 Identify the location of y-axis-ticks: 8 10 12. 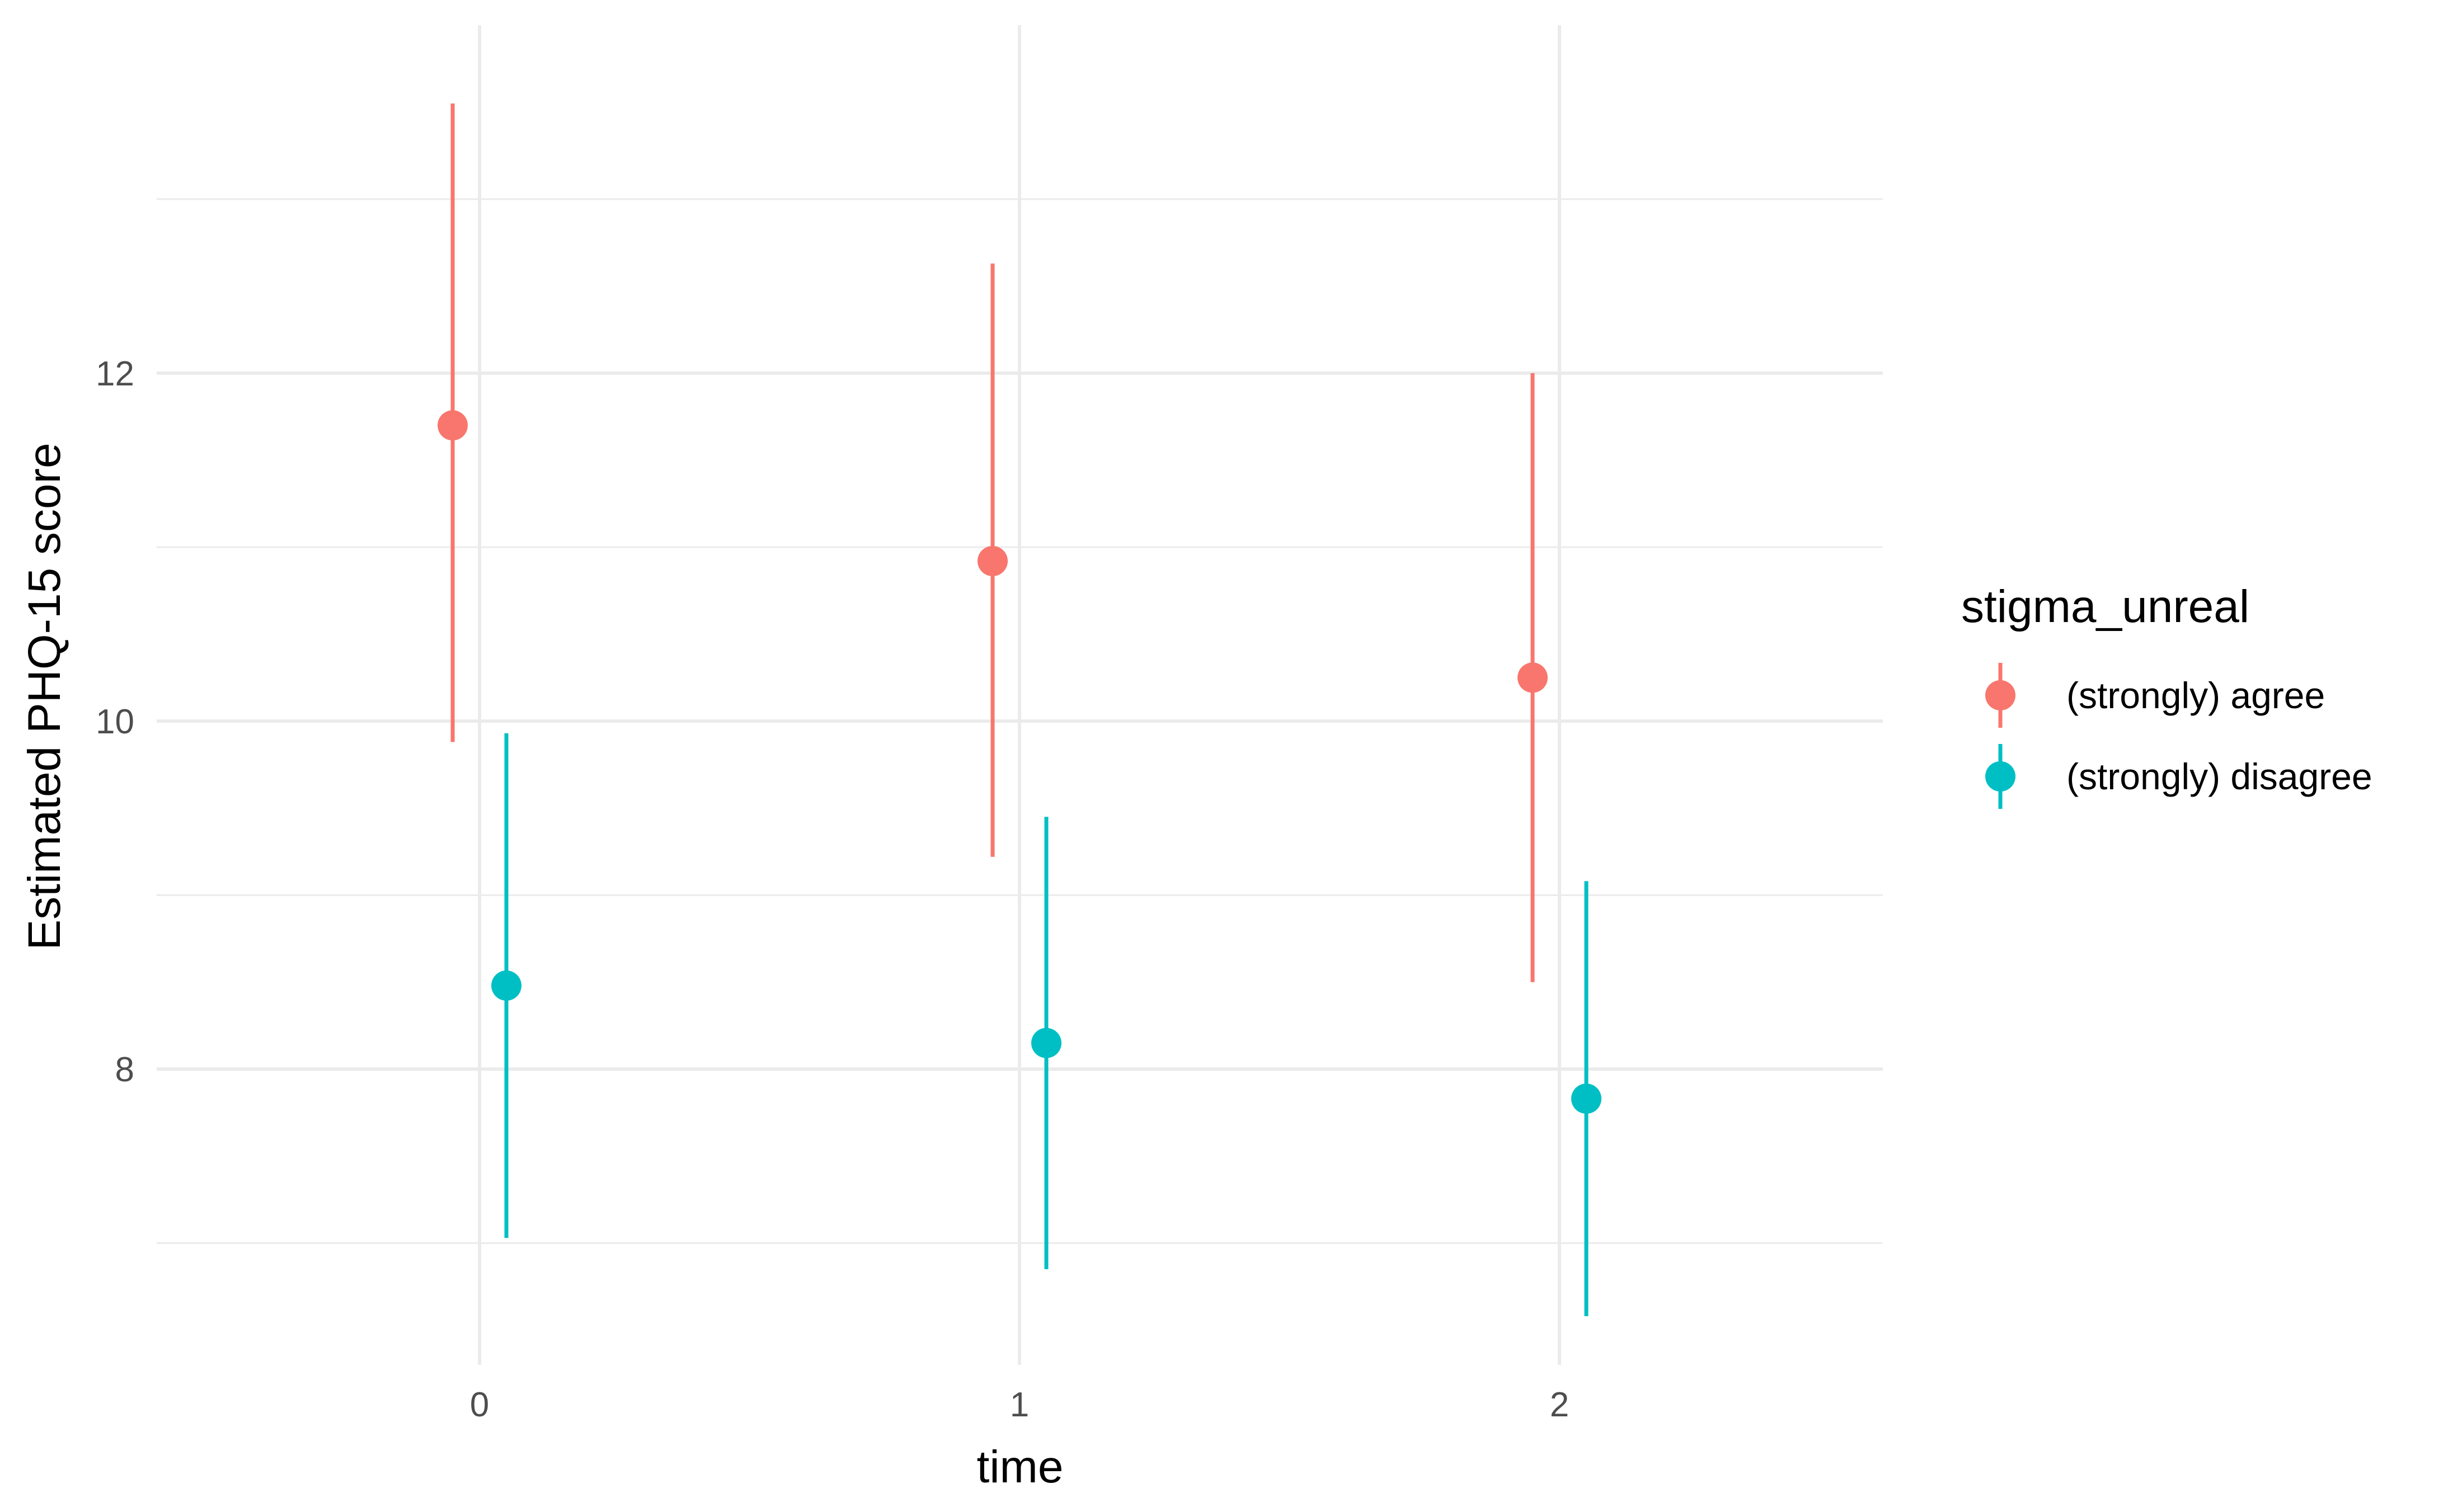
(115, 722).